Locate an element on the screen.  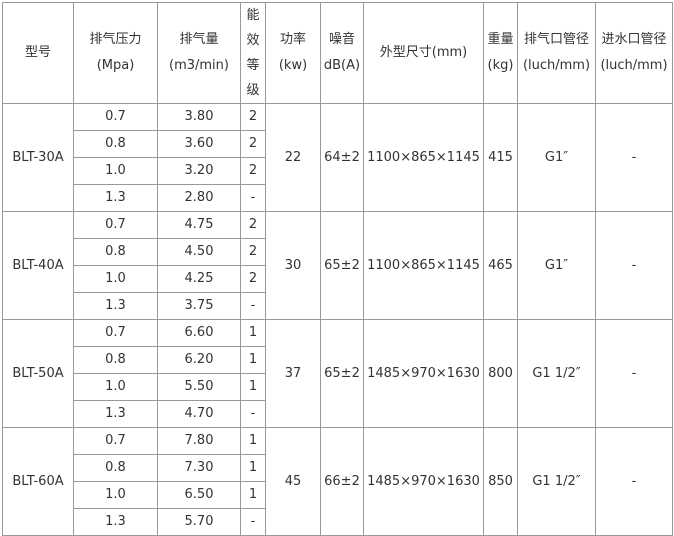
table-row: 1.3 4.70- is located at coordinates (338, 414).